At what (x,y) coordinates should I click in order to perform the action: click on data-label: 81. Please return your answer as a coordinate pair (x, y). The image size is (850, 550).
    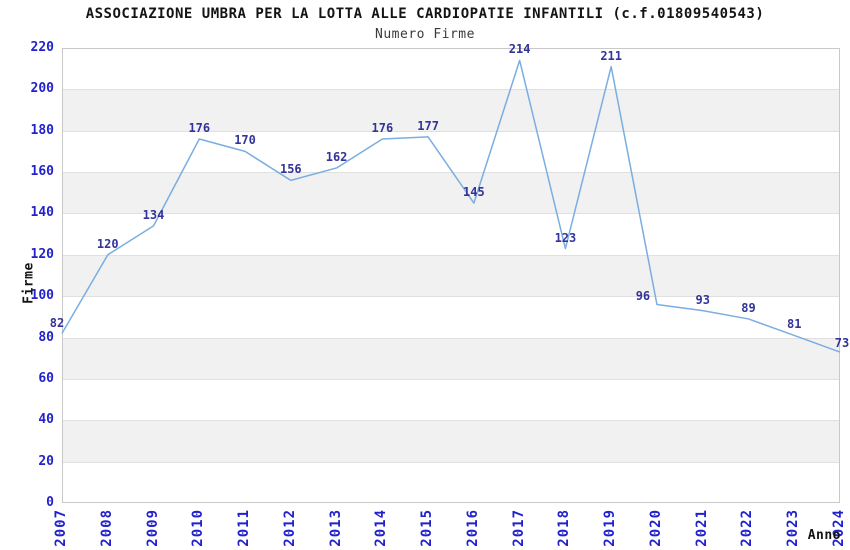
    Looking at the image, I should click on (794, 324).